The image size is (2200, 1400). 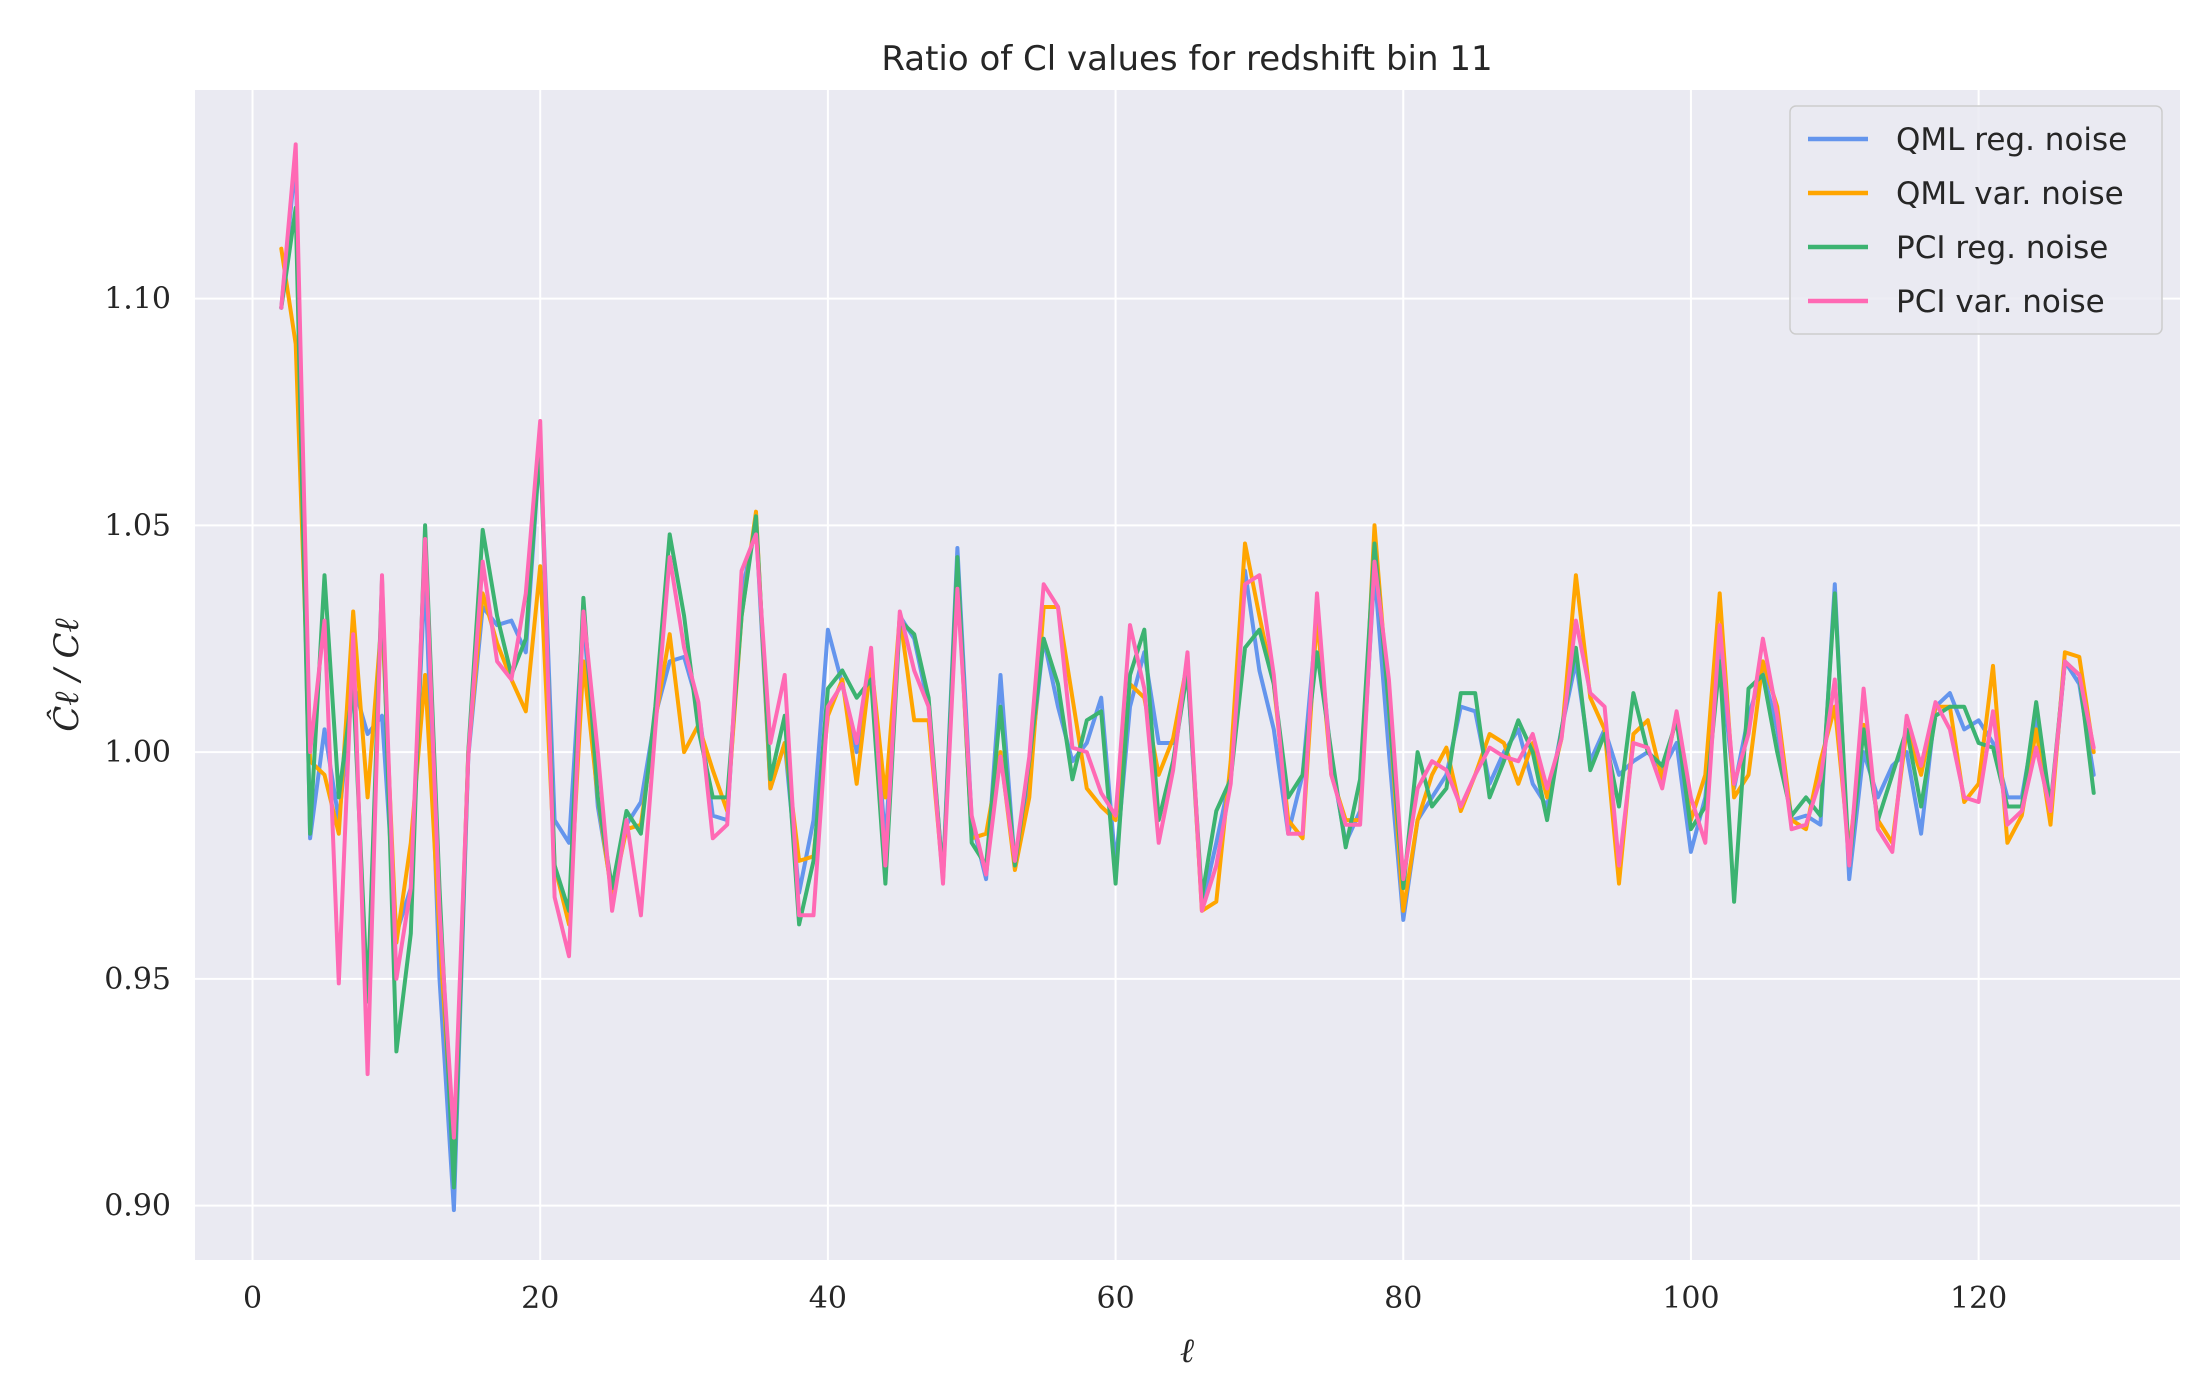 I want to click on y-tick-label: 1.00, so click(x=137, y=752).